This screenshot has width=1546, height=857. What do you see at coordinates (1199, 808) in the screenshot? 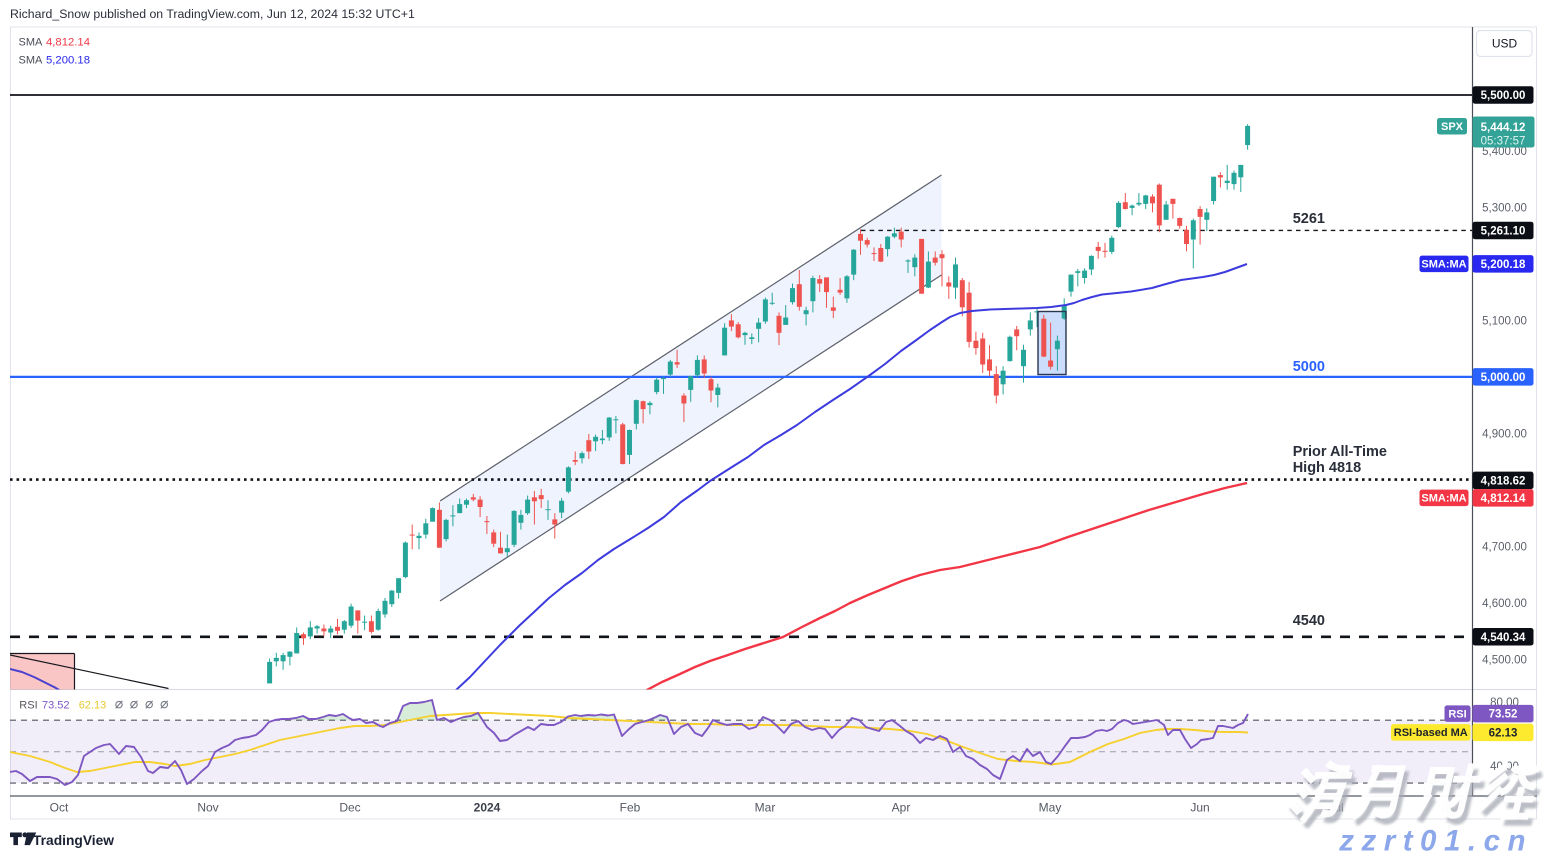
I see `svg-text: Jun` at bounding box center [1199, 808].